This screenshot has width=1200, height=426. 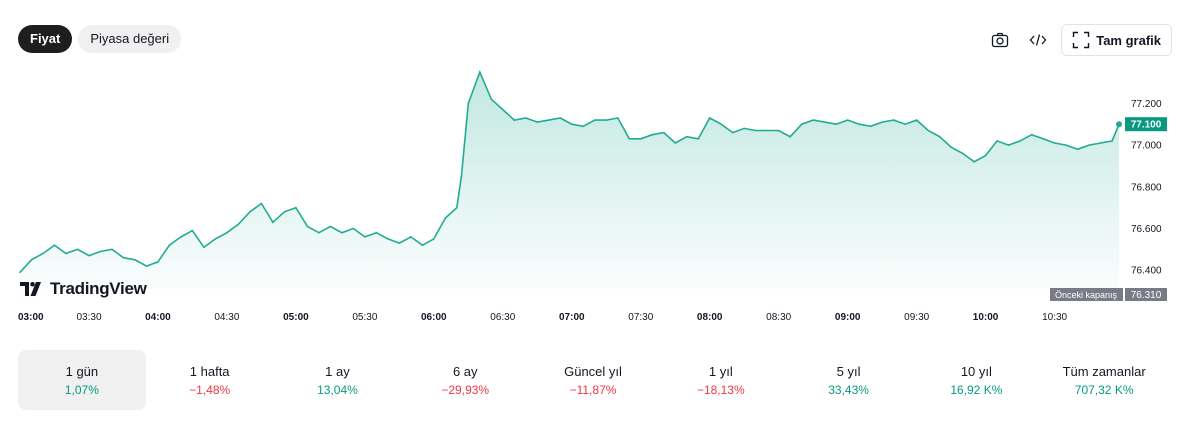 I want to click on perf-1-week: 1 hafta −1,48%, so click(x=210, y=380).